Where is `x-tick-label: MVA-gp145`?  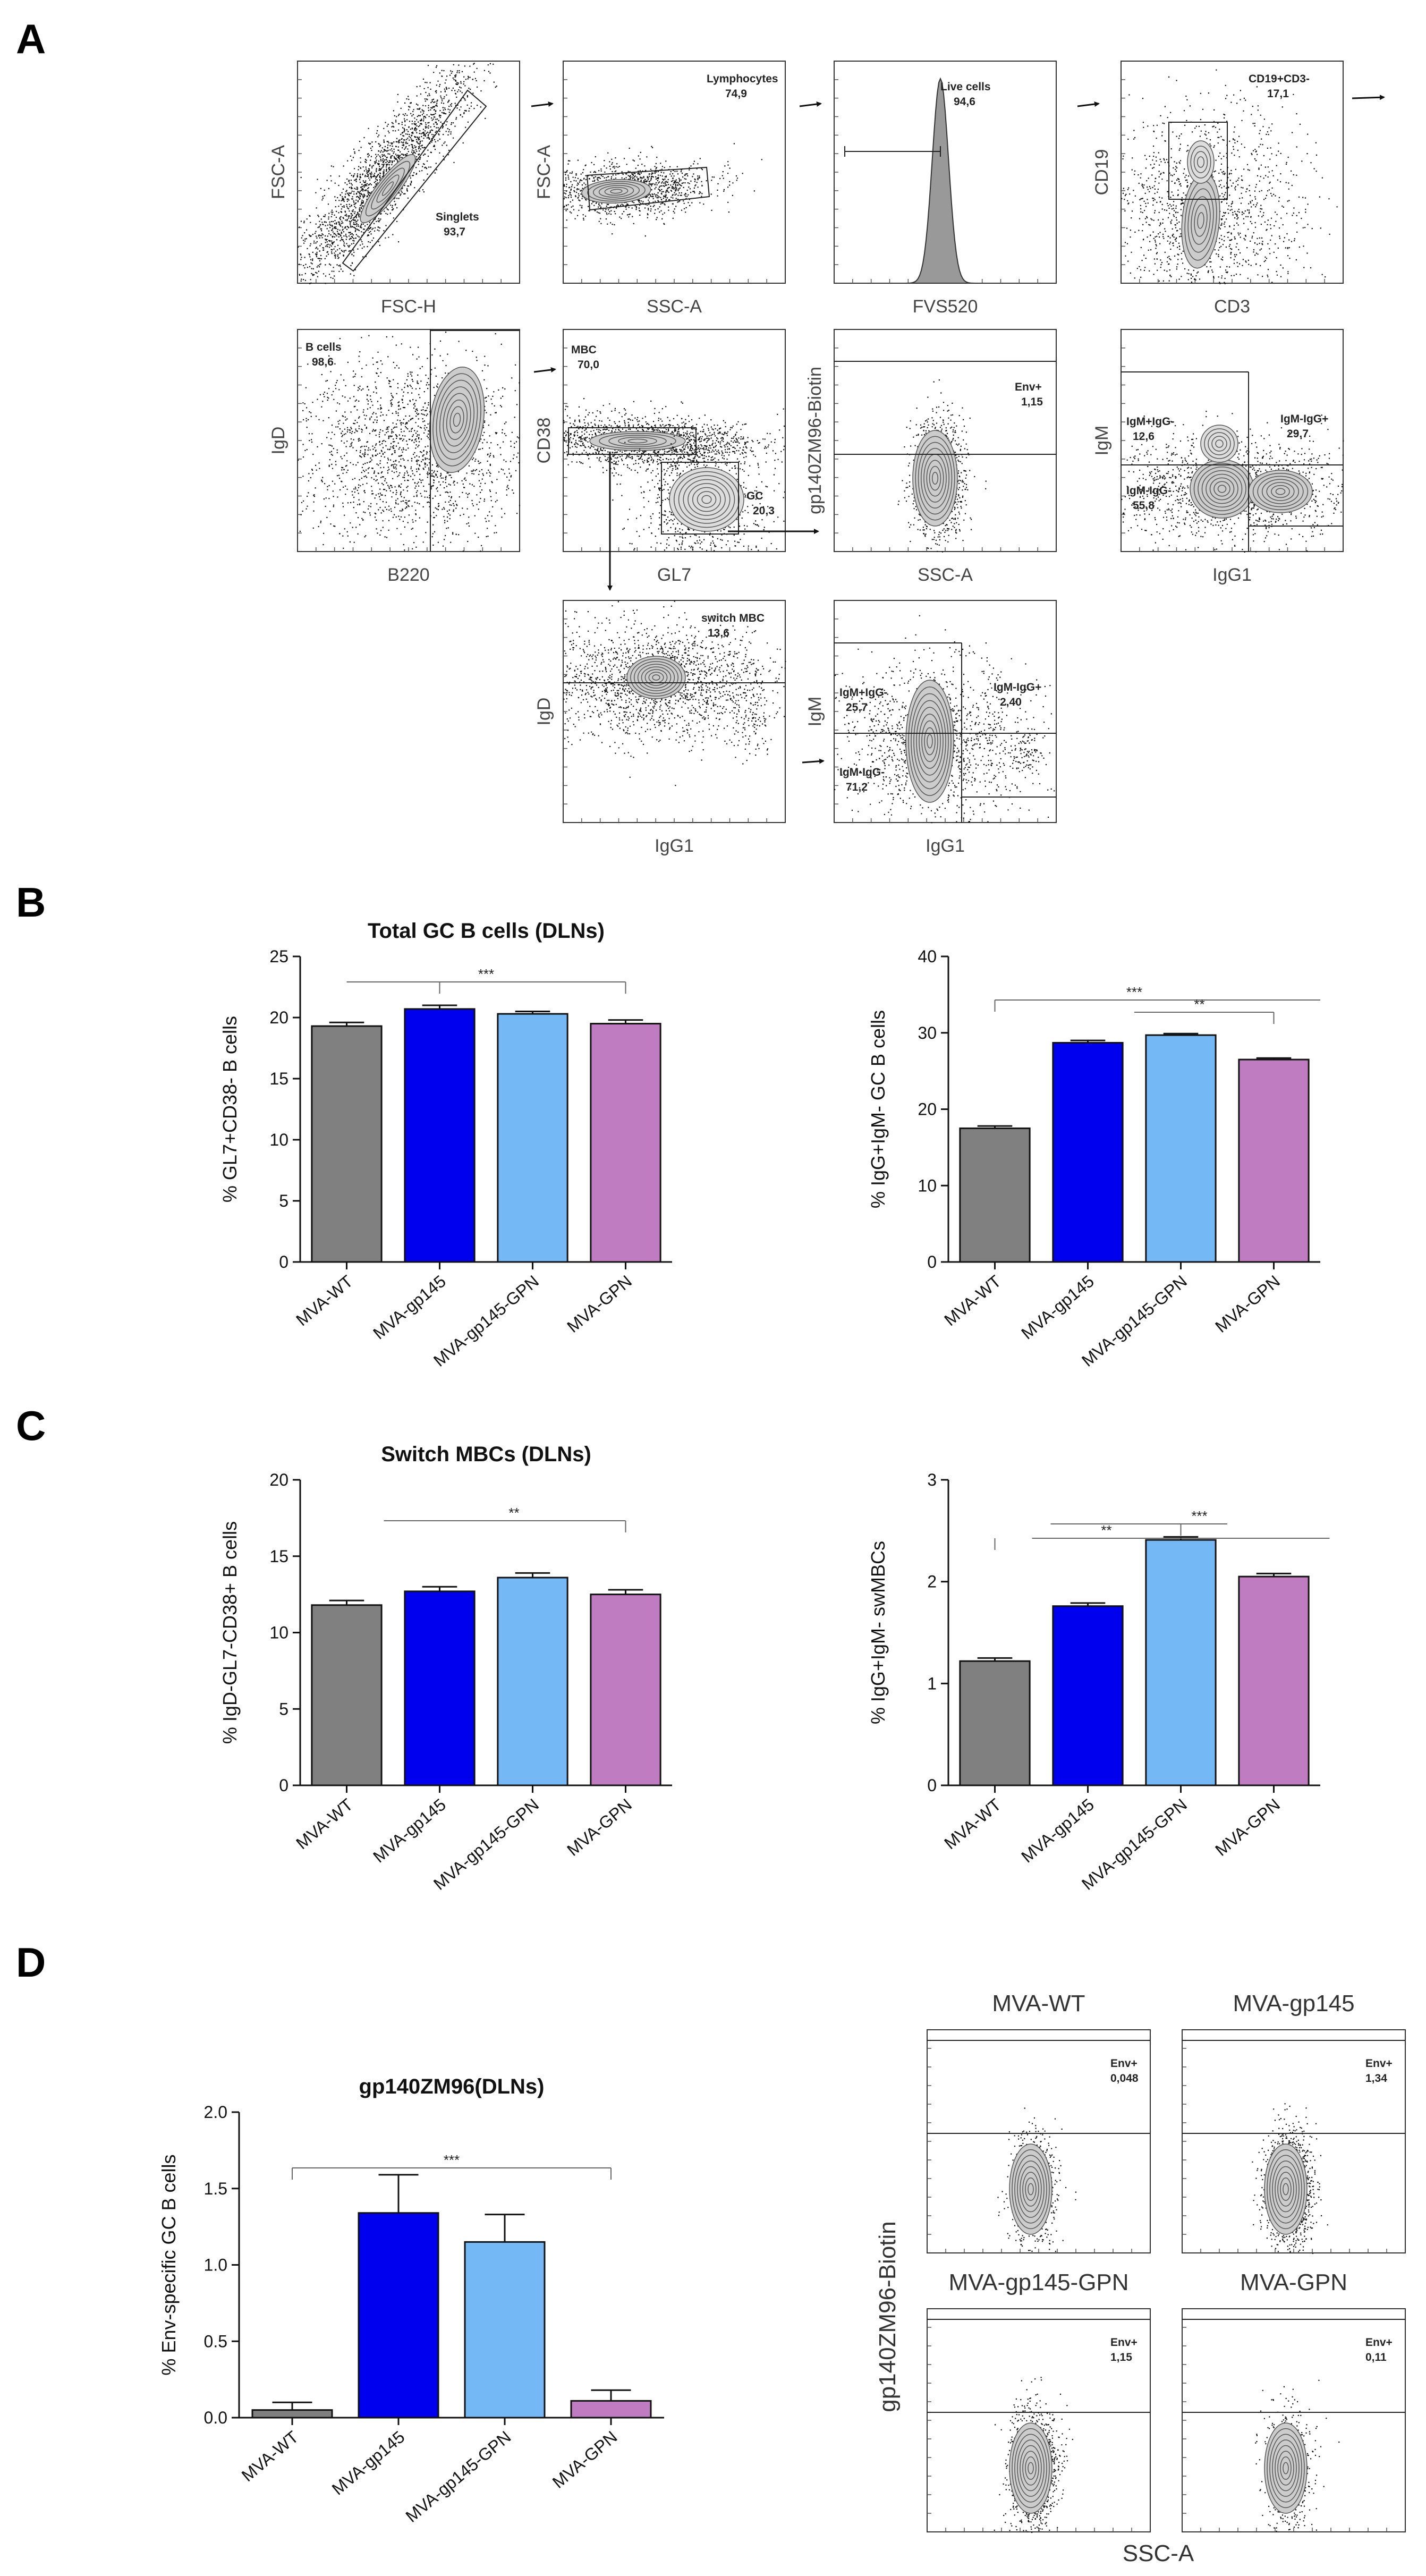 x-tick-label: MVA-gp145 is located at coordinates (1057, 1307).